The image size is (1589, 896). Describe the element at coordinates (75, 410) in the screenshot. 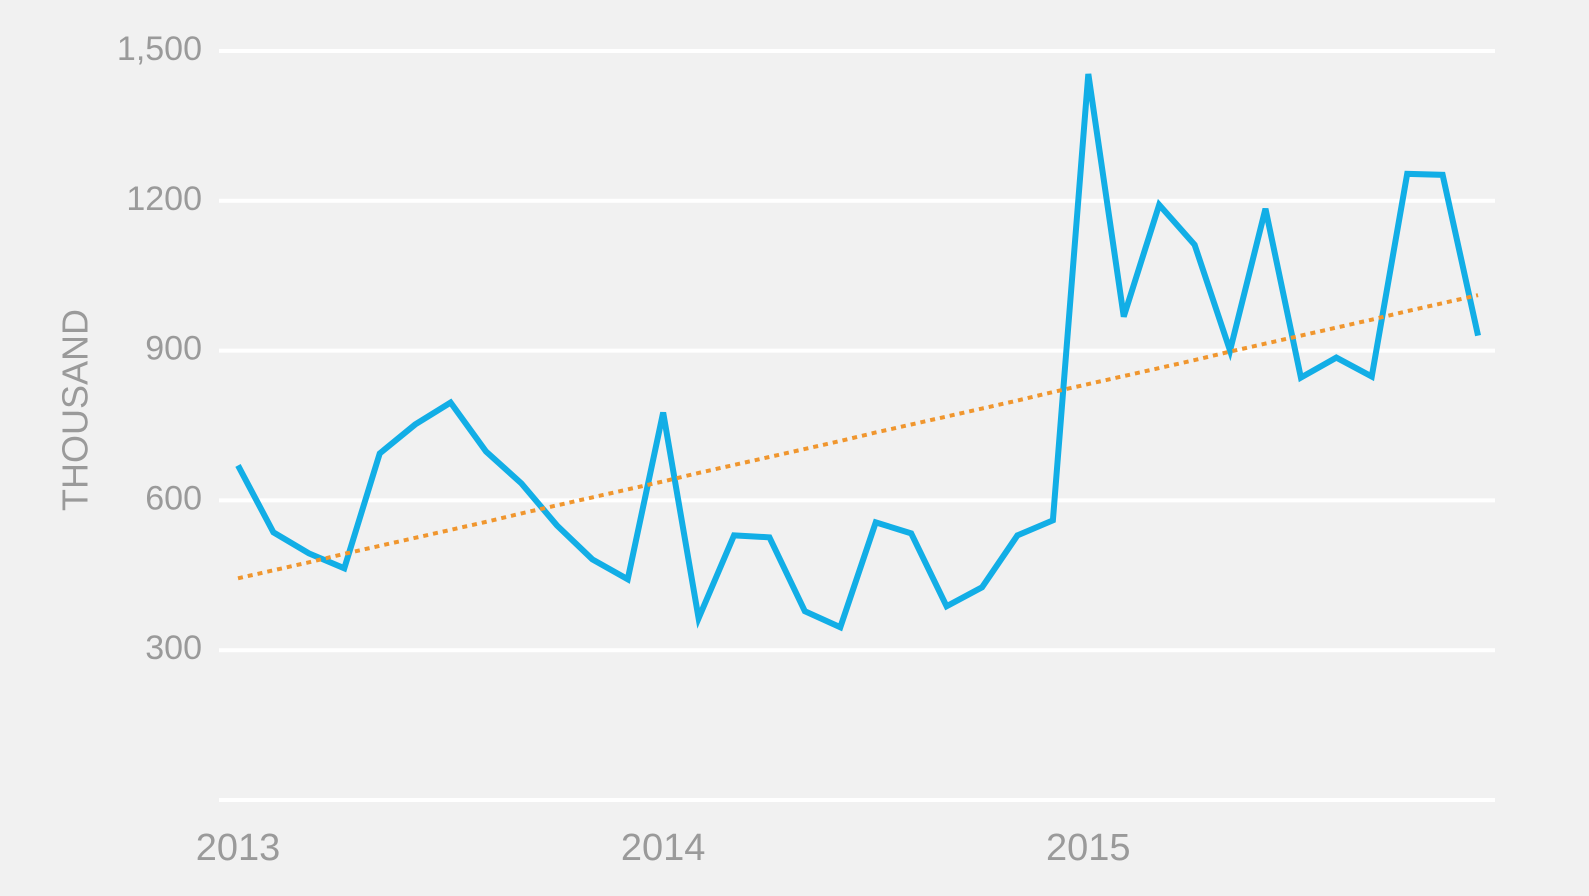

I see `y-axis-label: THOUSAND` at that location.